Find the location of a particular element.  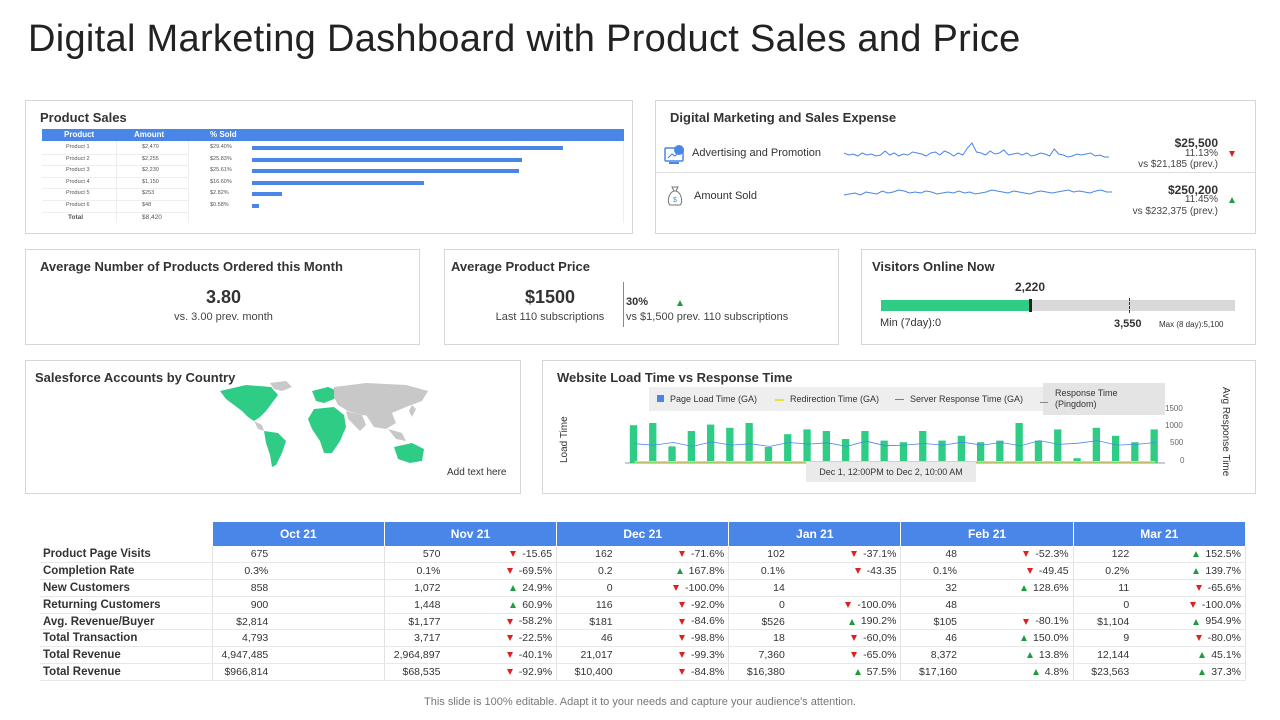

change-text: 24.9% is located at coordinates (537, 587).